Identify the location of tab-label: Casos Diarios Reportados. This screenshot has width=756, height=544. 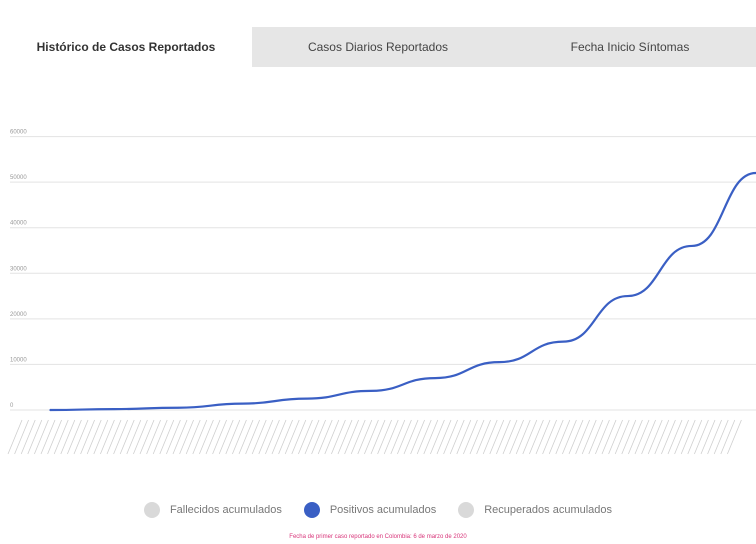
(378, 47).